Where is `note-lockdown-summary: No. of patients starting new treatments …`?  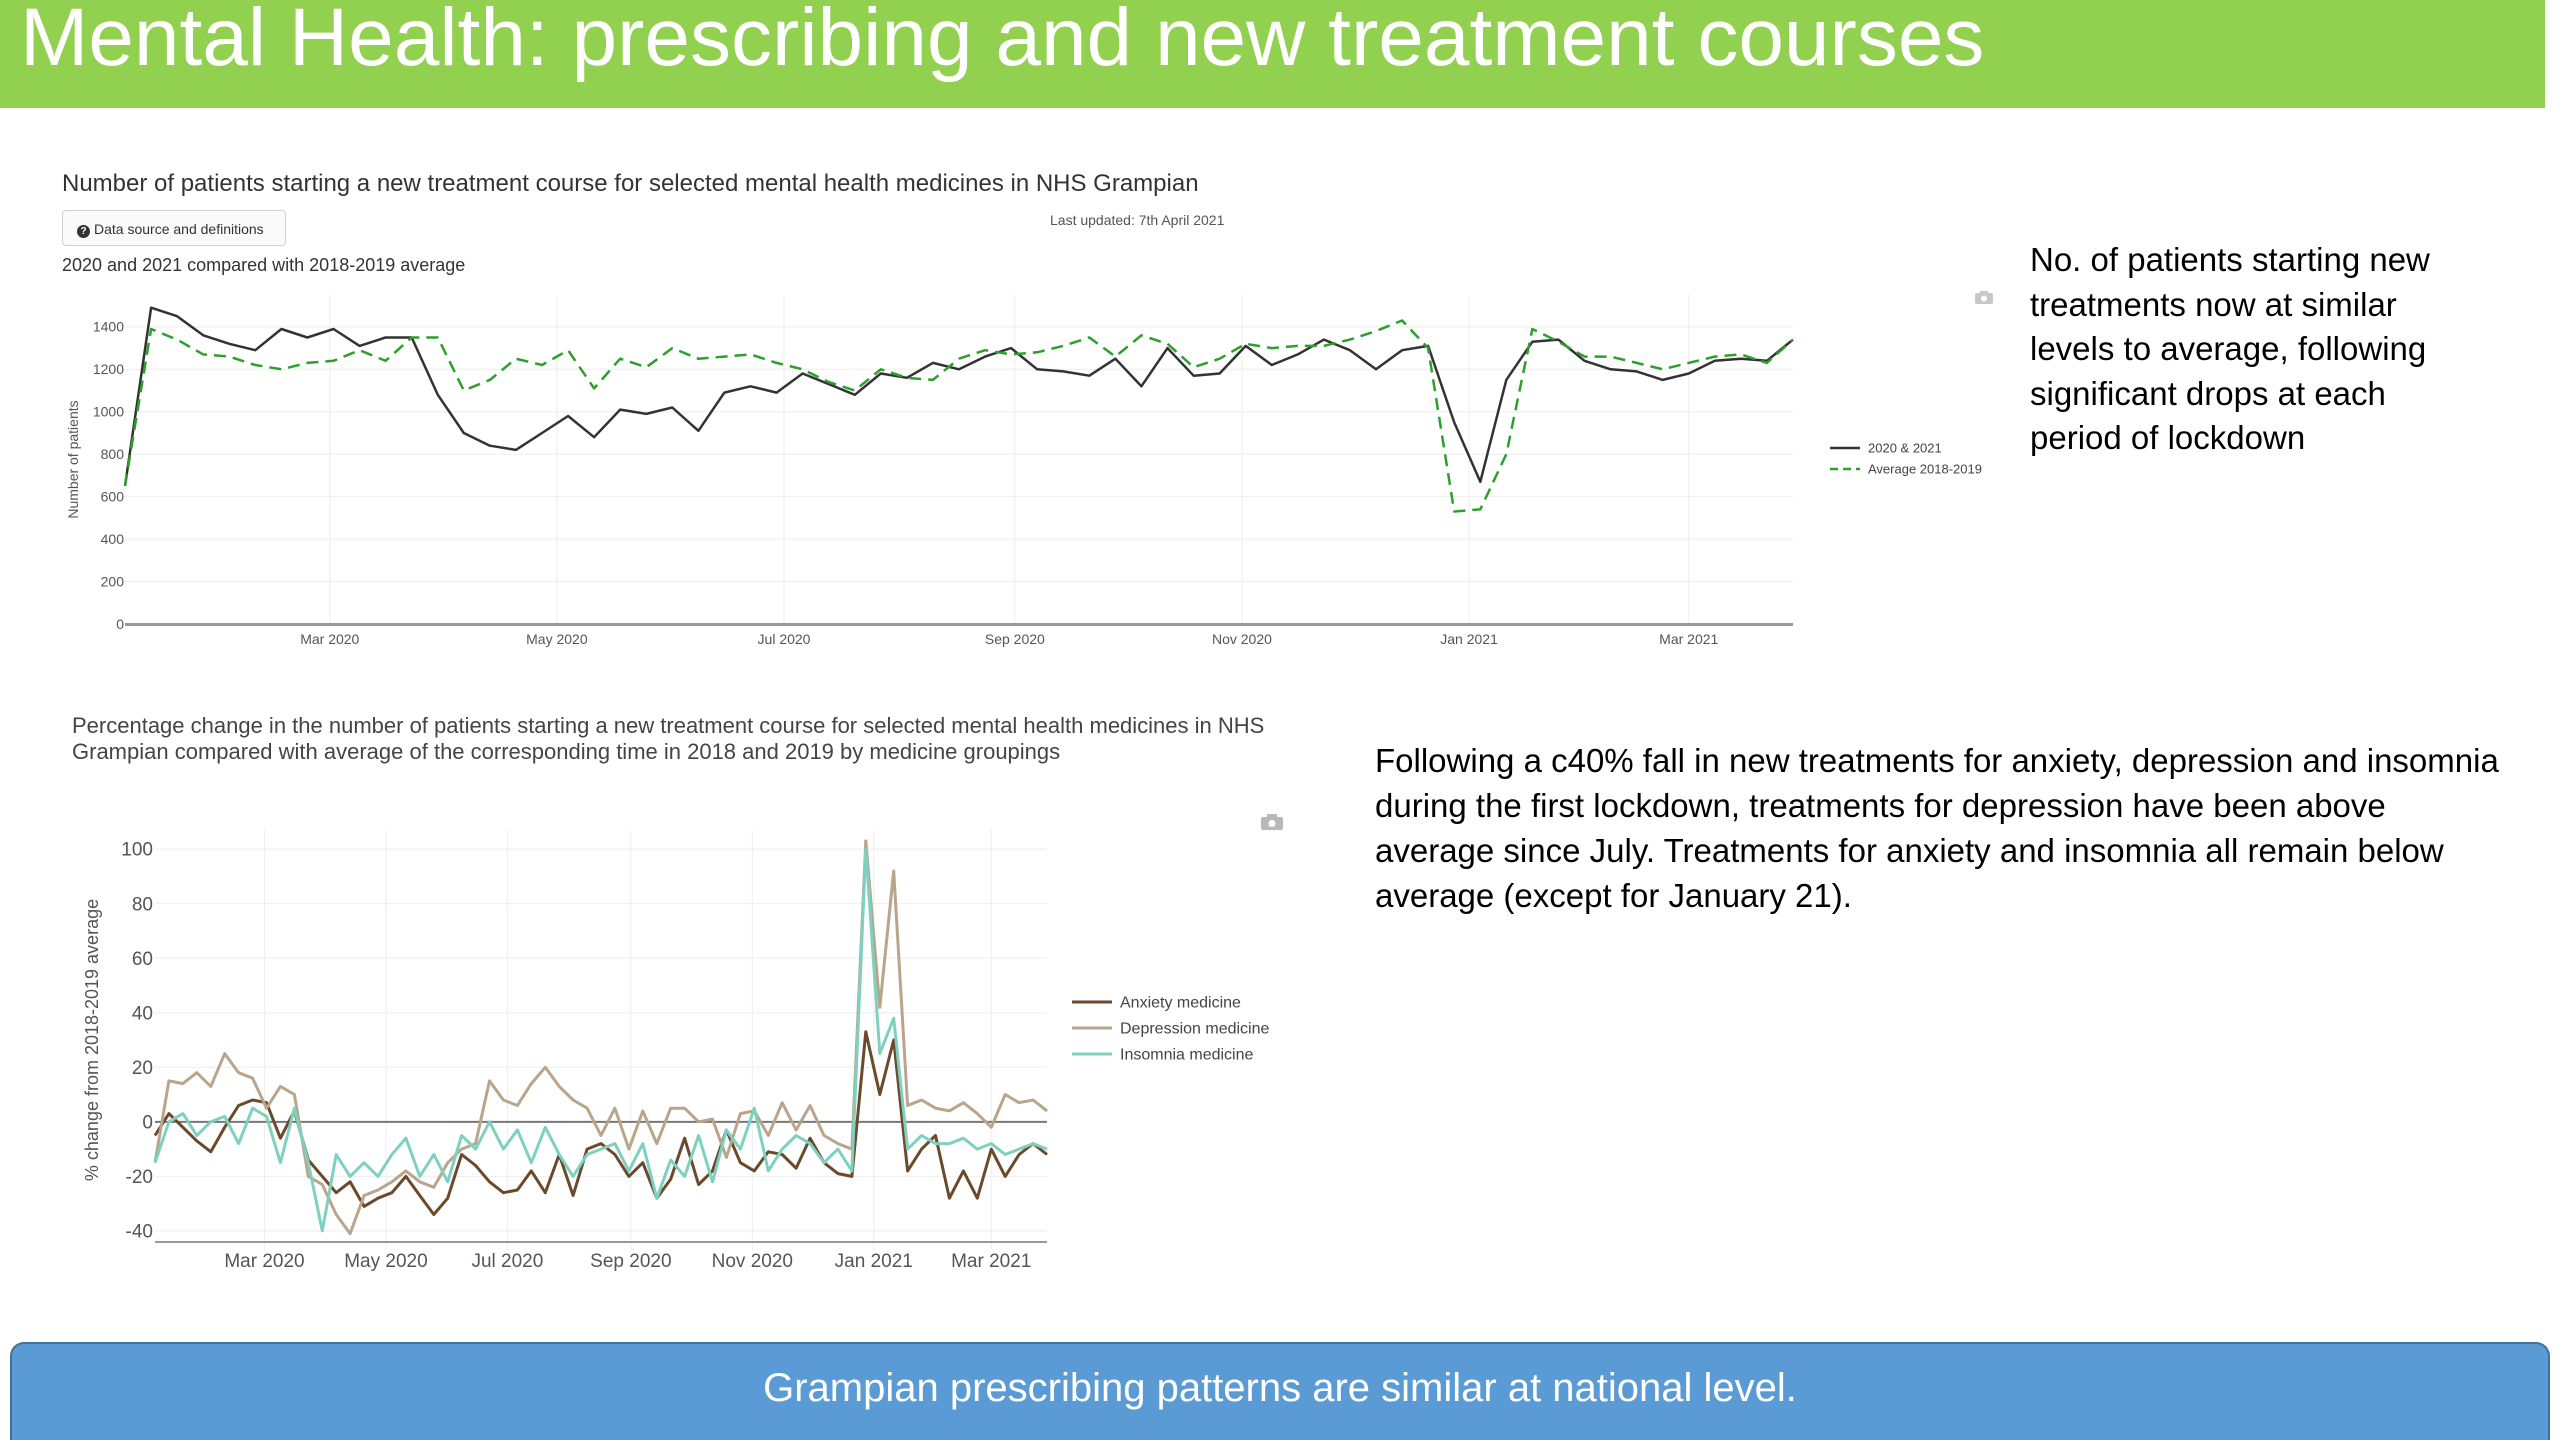
note-lockdown-summary: No. of patients starting new treatments … is located at coordinates (2230, 348).